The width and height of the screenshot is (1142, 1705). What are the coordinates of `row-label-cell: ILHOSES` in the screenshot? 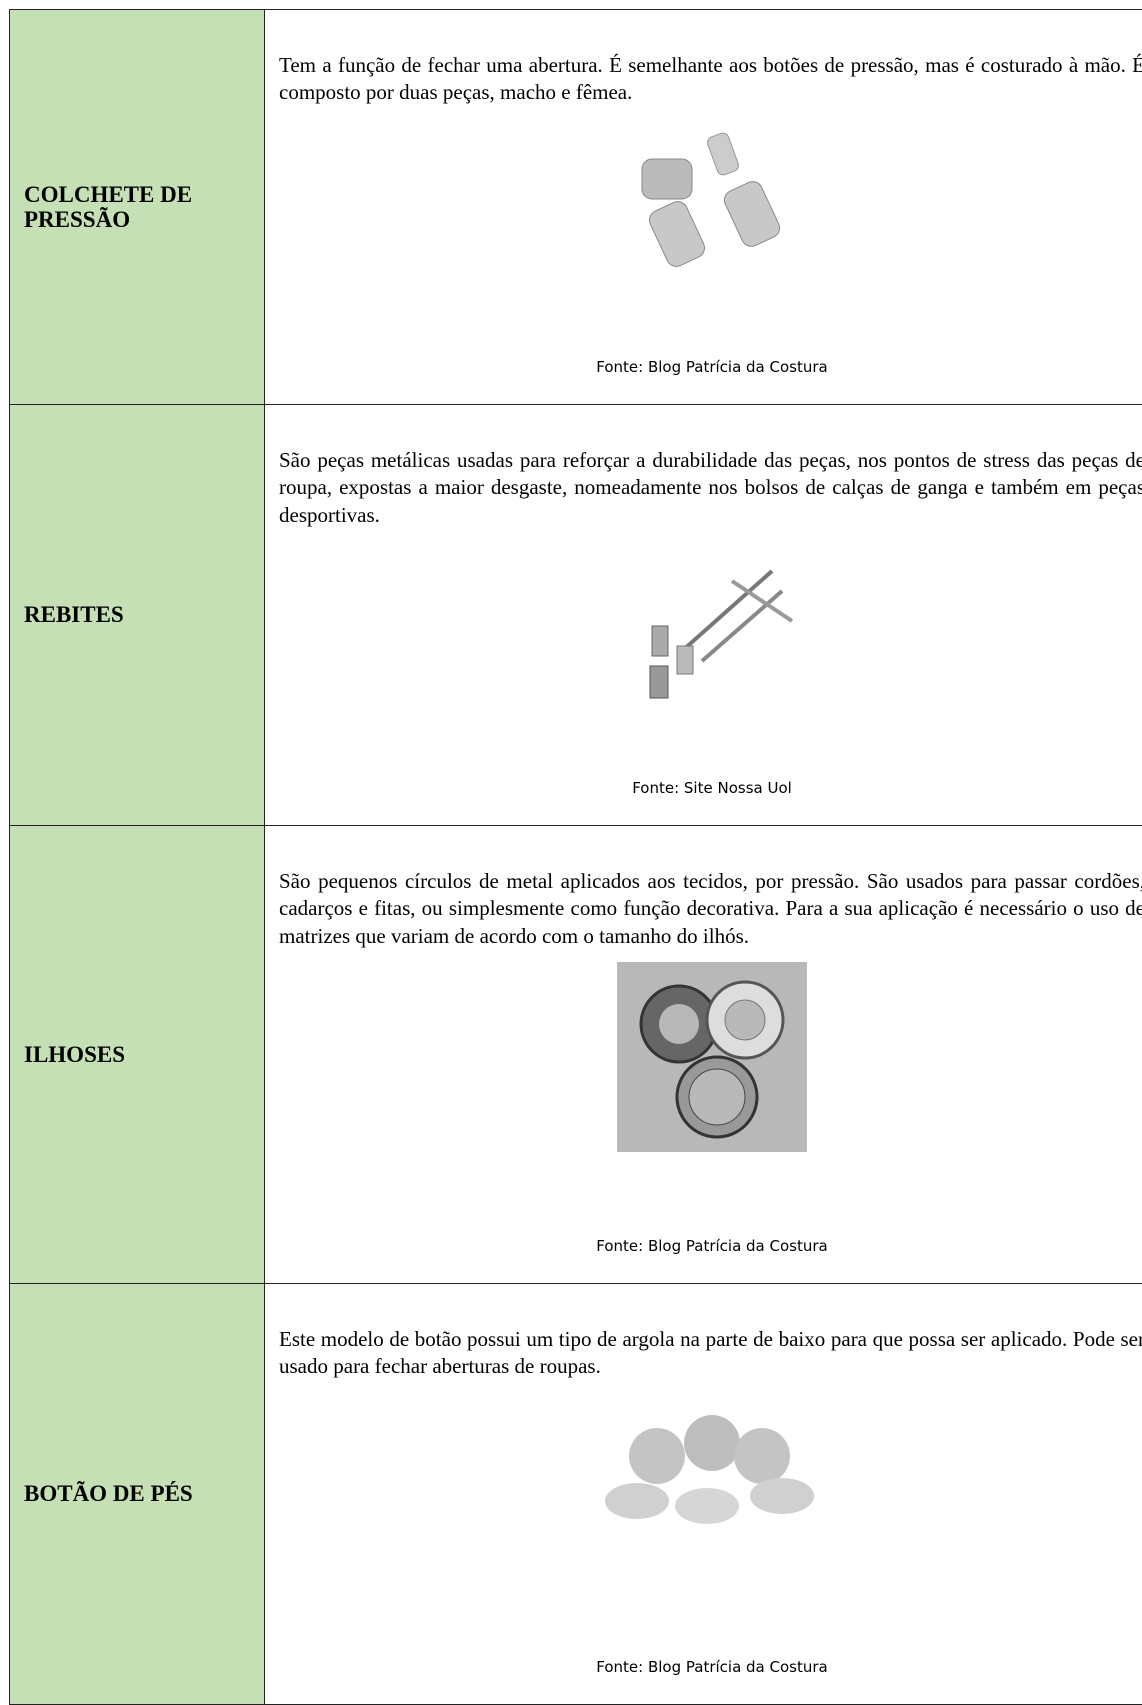 It's located at (137, 1054).